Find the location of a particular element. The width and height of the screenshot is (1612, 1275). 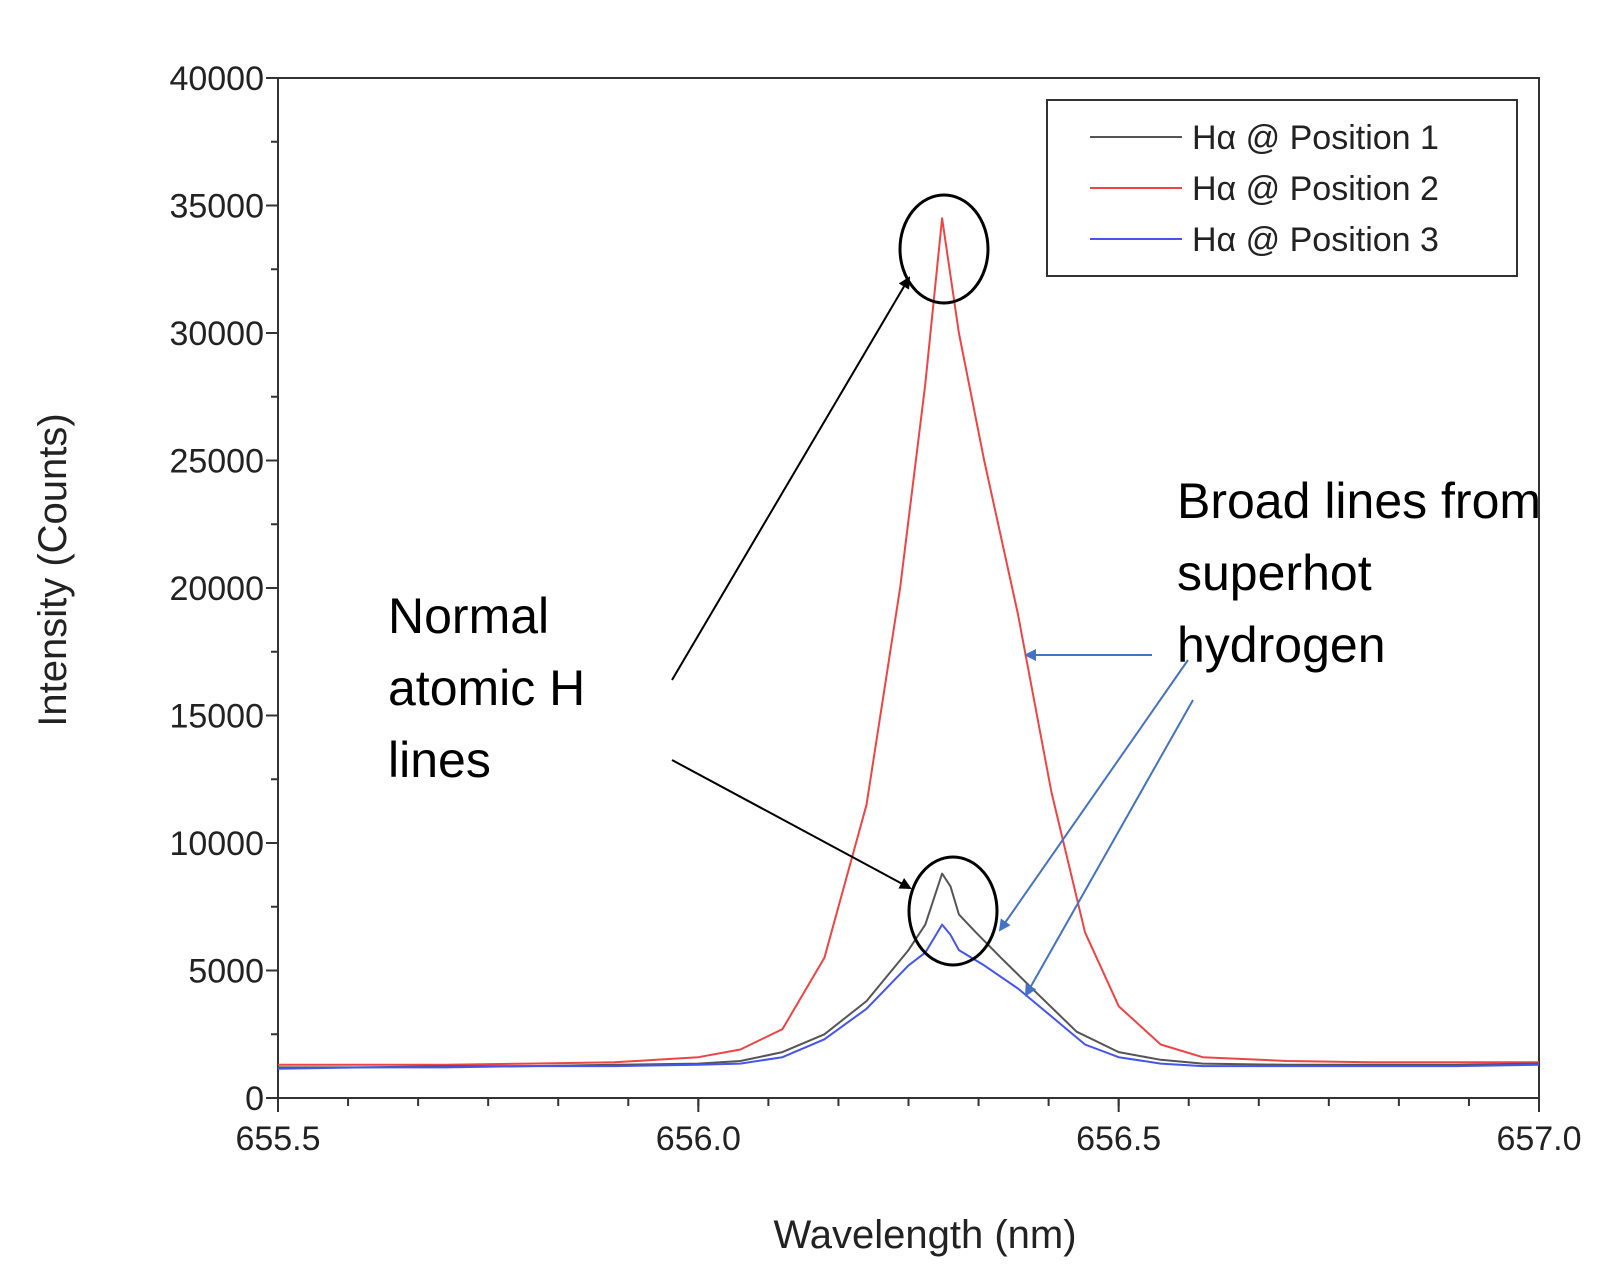

y-tick-label: 35000 is located at coordinates (216, 207).